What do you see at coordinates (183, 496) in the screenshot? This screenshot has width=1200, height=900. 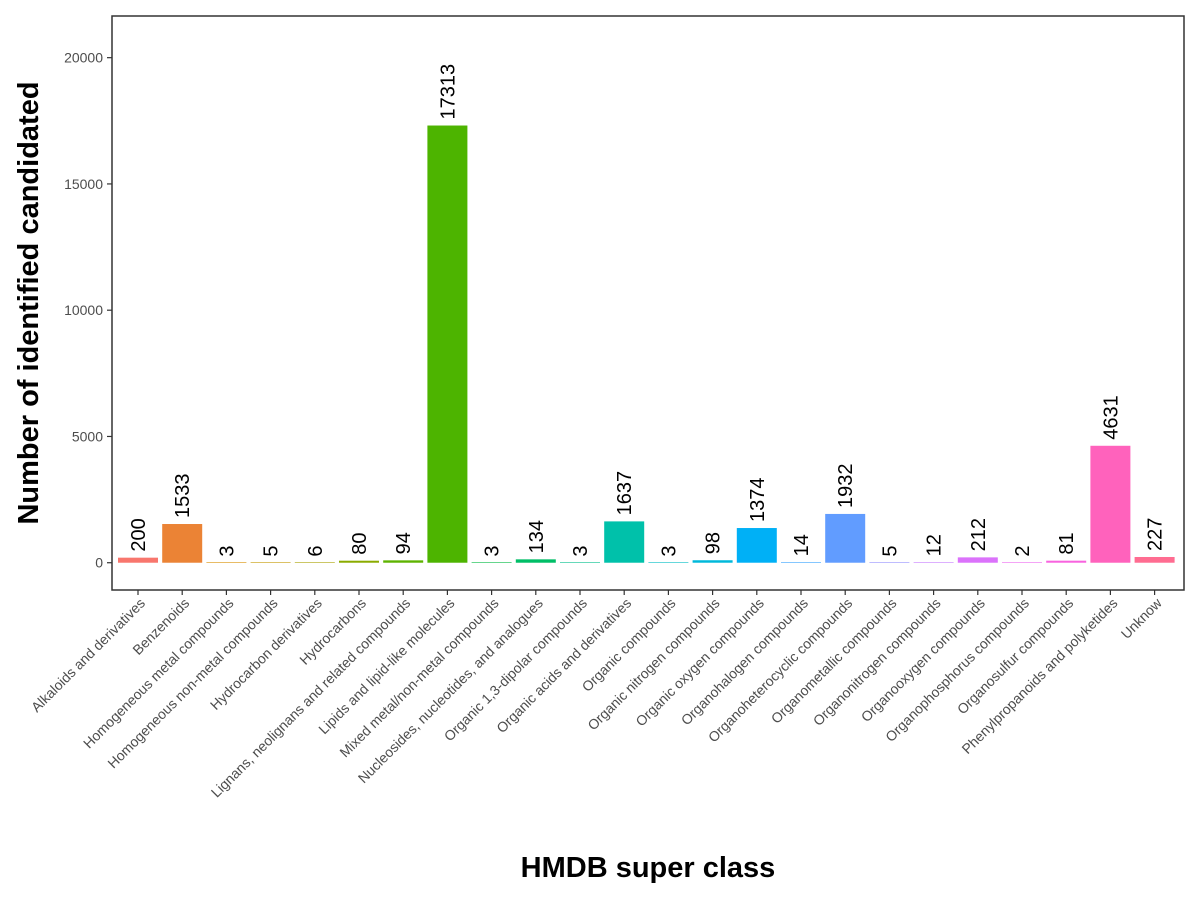 I see `bar-value-label: 1533` at bounding box center [183, 496].